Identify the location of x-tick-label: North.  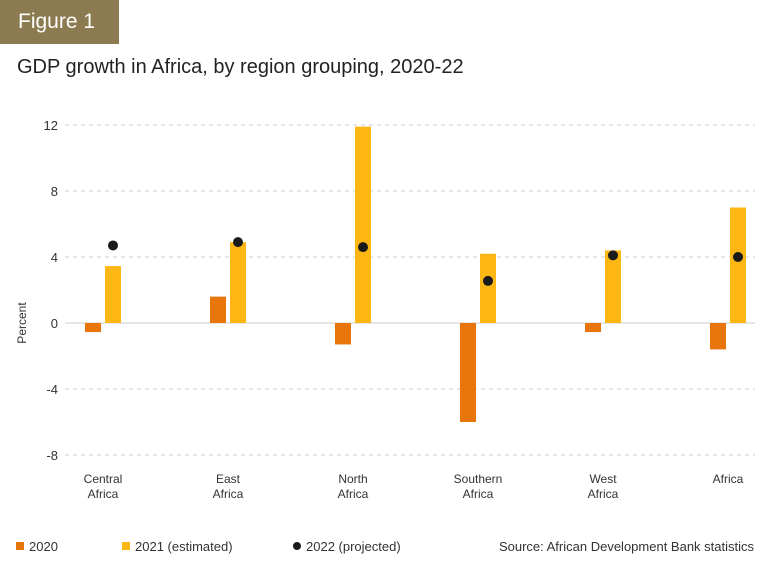
(352, 479).